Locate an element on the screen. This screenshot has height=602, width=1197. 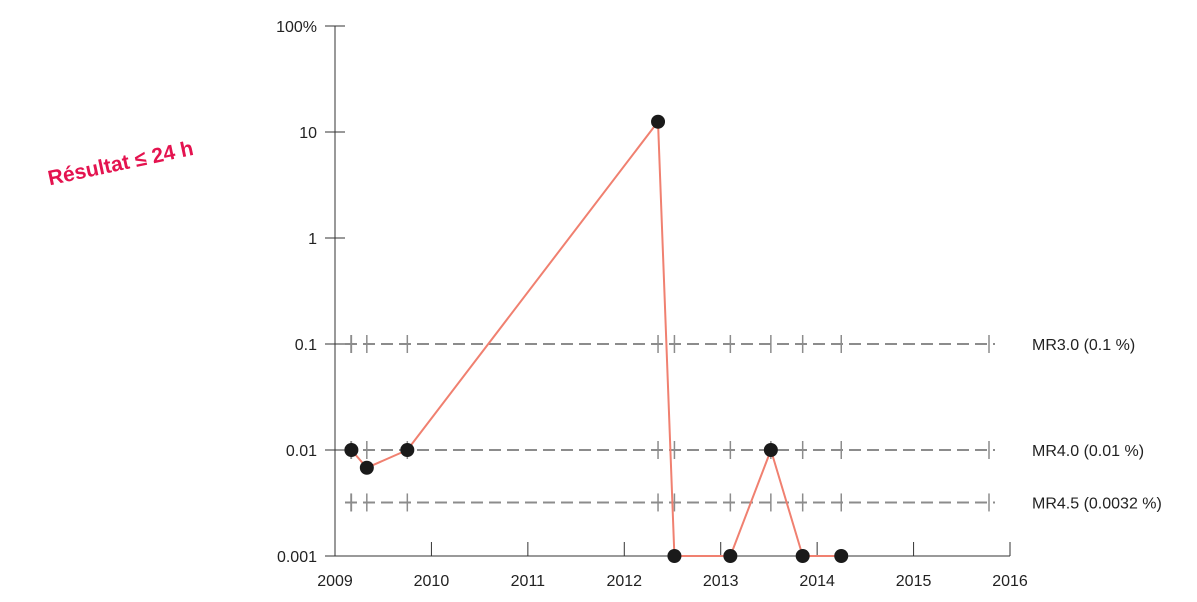
x-tick-label: 2014 is located at coordinates (817, 581).